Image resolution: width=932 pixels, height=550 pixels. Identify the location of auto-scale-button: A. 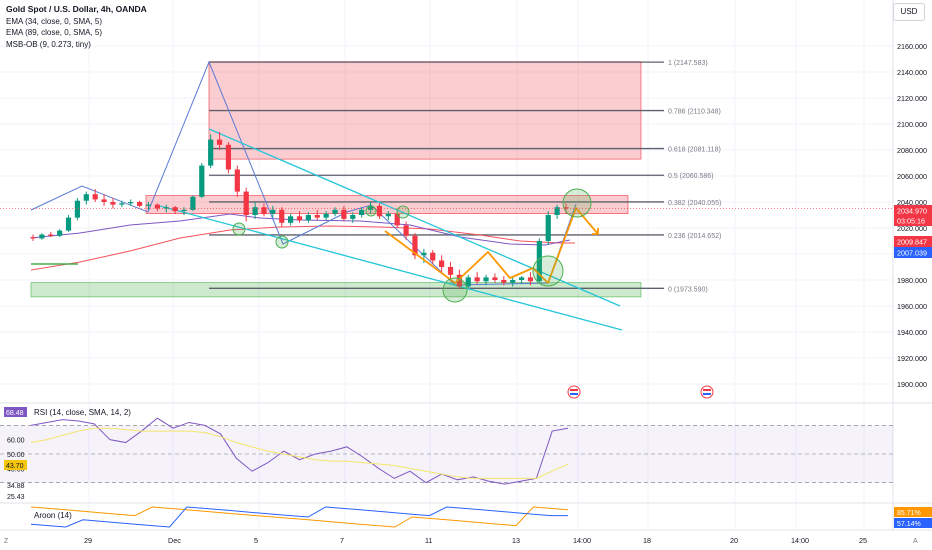
(915, 541).